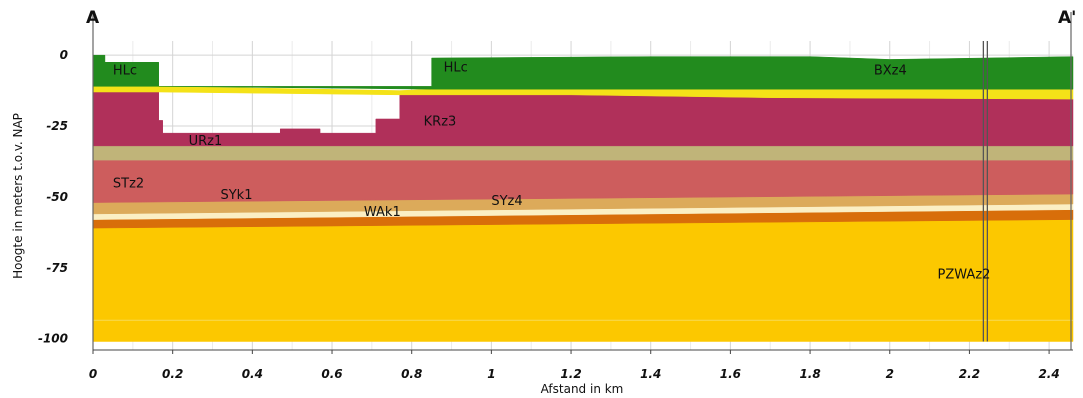 The image size is (1083, 398). Describe the element at coordinates (574, 365) in the screenshot. I see `x-axis-ticks: 0 0.2 0.4 0.6 0.8 1 1.2 1.4 1.6 1.8 2 2.2 2.4` at that location.